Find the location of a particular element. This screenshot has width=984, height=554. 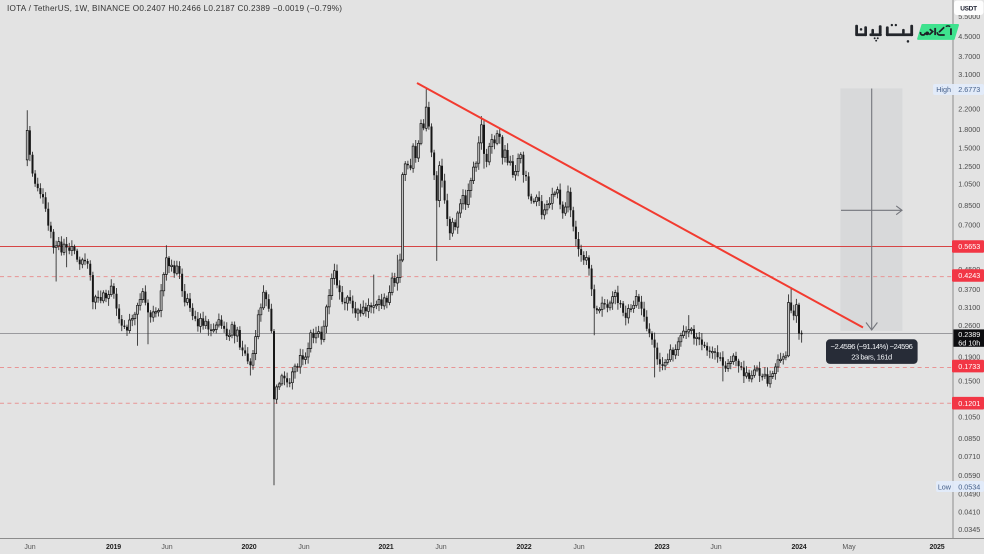

svg-text: 0.2389 is located at coordinates (969, 334).